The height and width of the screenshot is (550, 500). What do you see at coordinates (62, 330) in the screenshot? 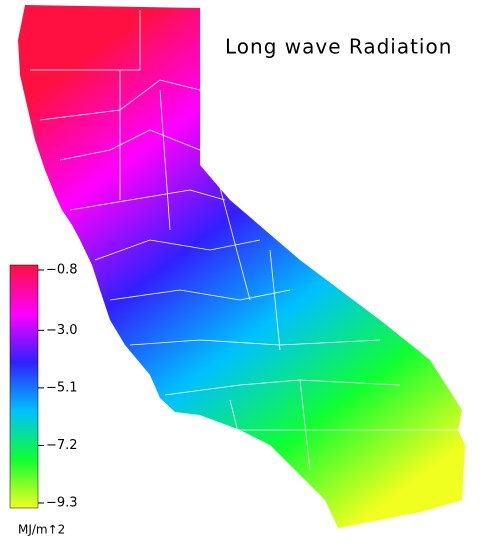
I see `colorbar-tick-label: −3.0` at bounding box center [62, 330].